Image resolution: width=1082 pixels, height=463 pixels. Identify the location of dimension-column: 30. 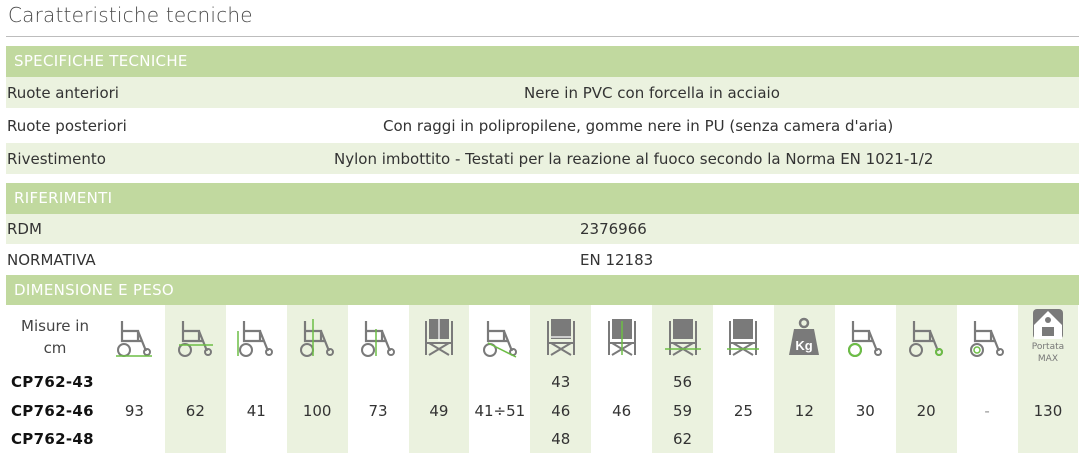
(865, 379).